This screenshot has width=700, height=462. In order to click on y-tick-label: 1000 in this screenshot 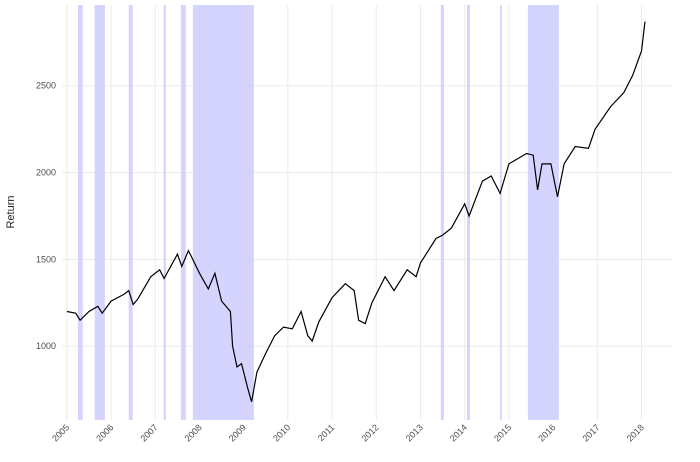, I will do `click(46, 346)`.